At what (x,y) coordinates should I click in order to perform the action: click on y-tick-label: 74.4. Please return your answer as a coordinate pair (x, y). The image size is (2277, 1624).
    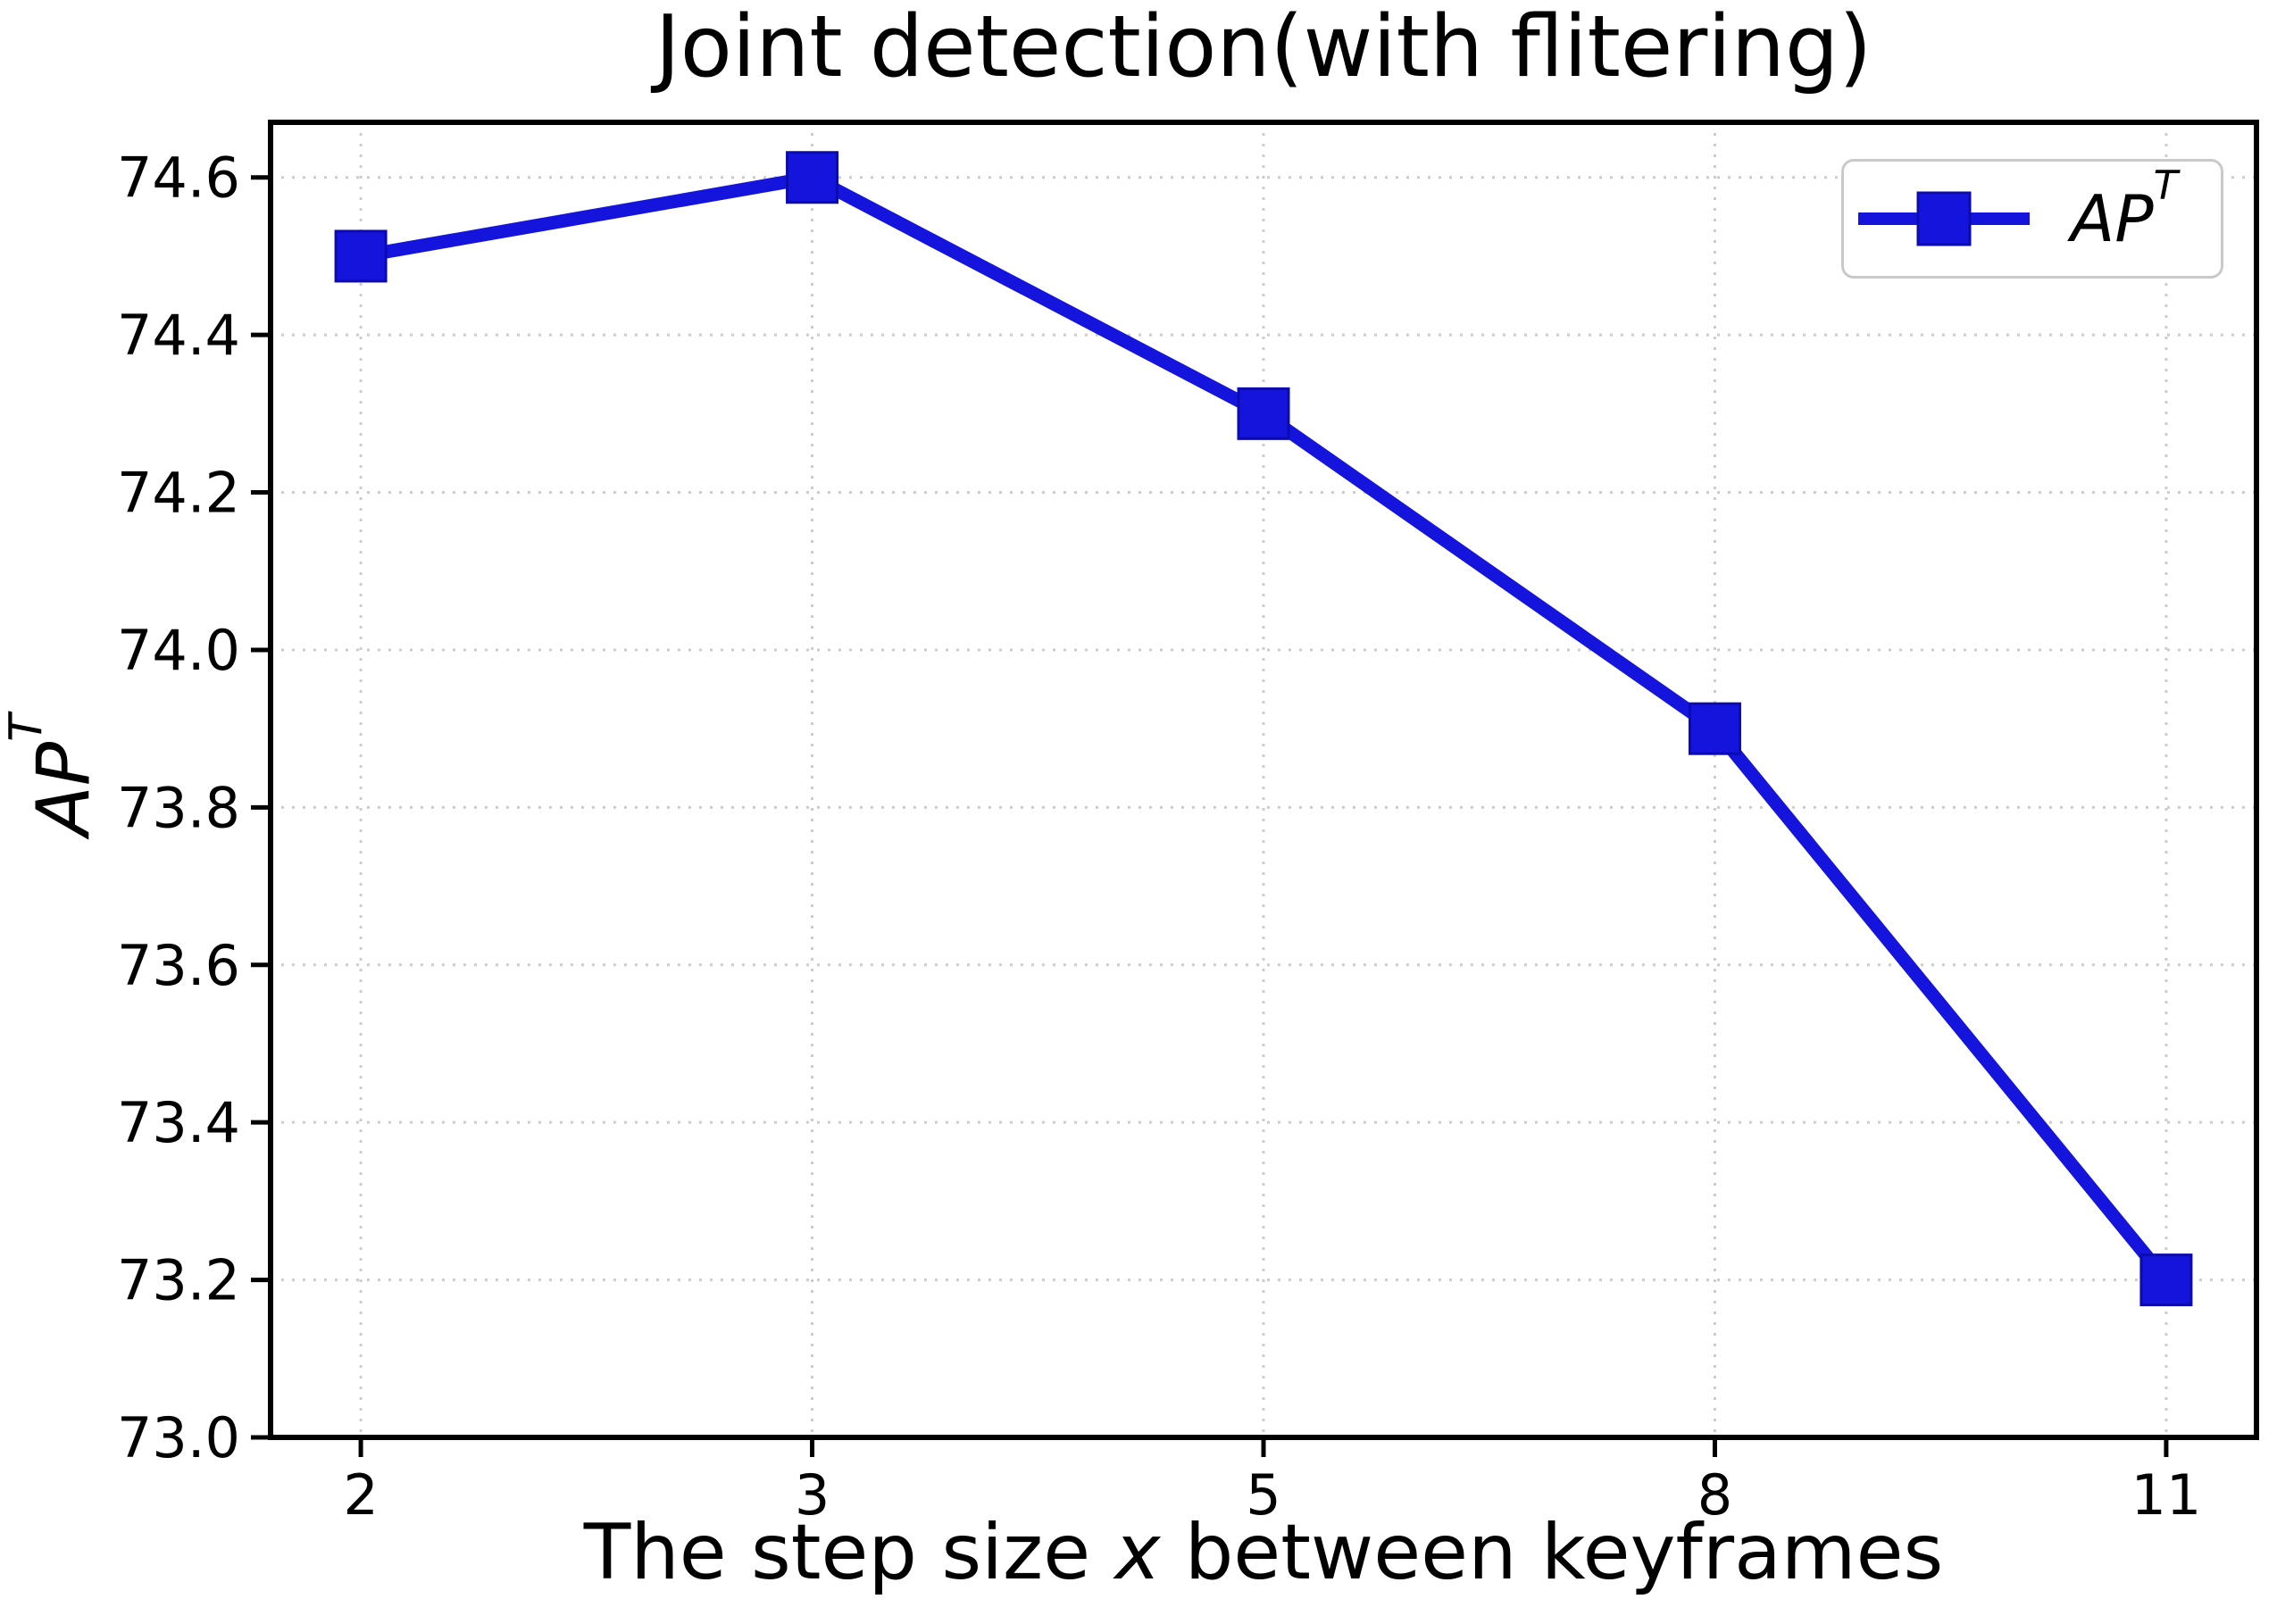
    Looking at the image, I should click on (178, 335).